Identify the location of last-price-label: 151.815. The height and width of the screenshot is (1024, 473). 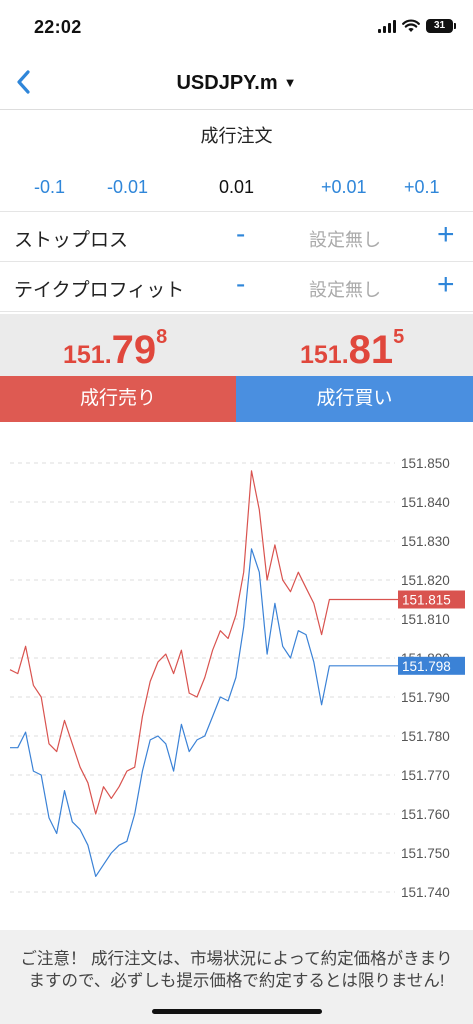
(426, 600).